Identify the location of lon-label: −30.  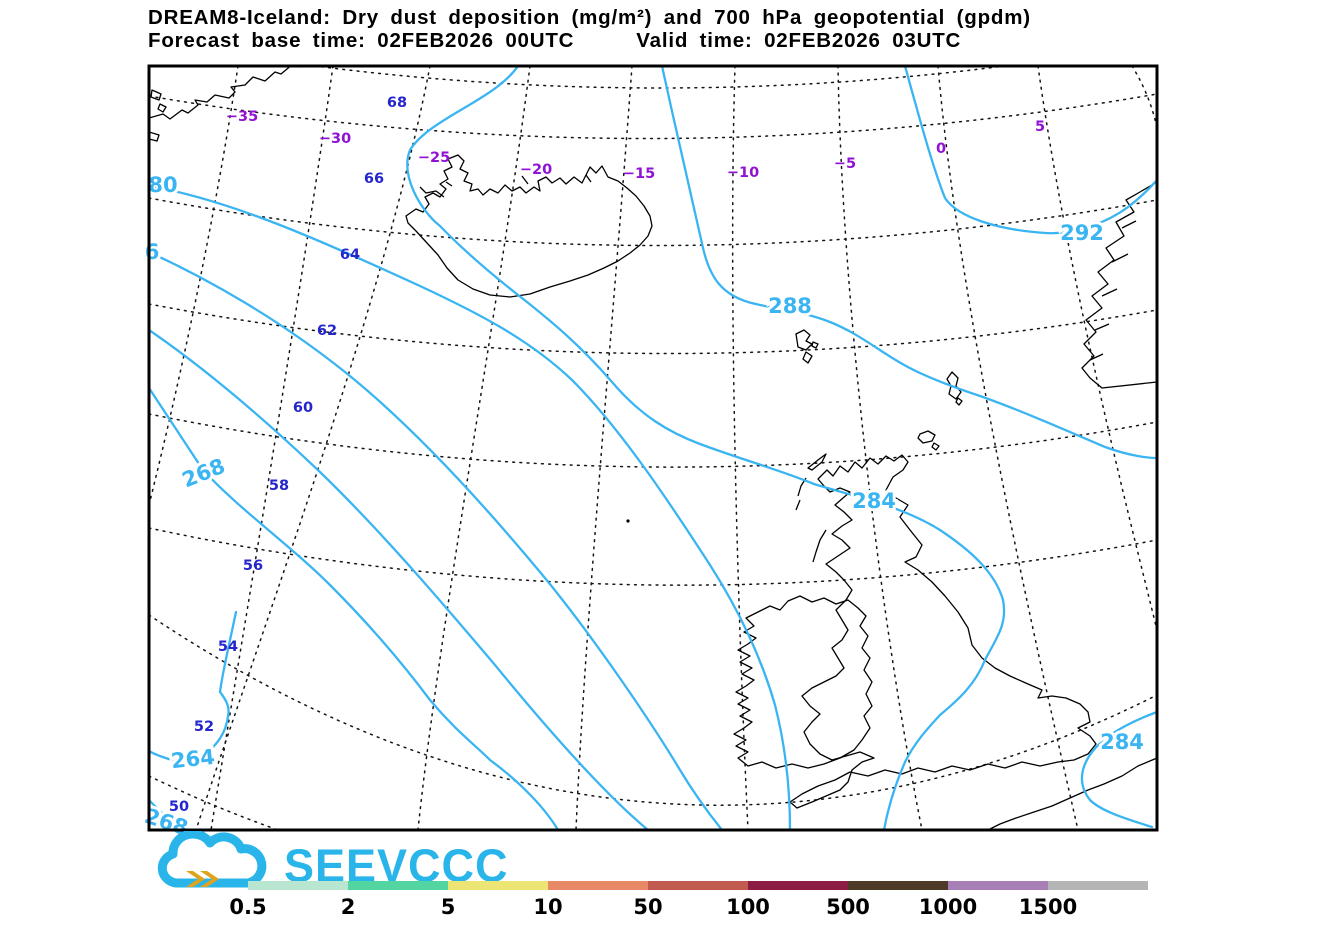
(335, 139).